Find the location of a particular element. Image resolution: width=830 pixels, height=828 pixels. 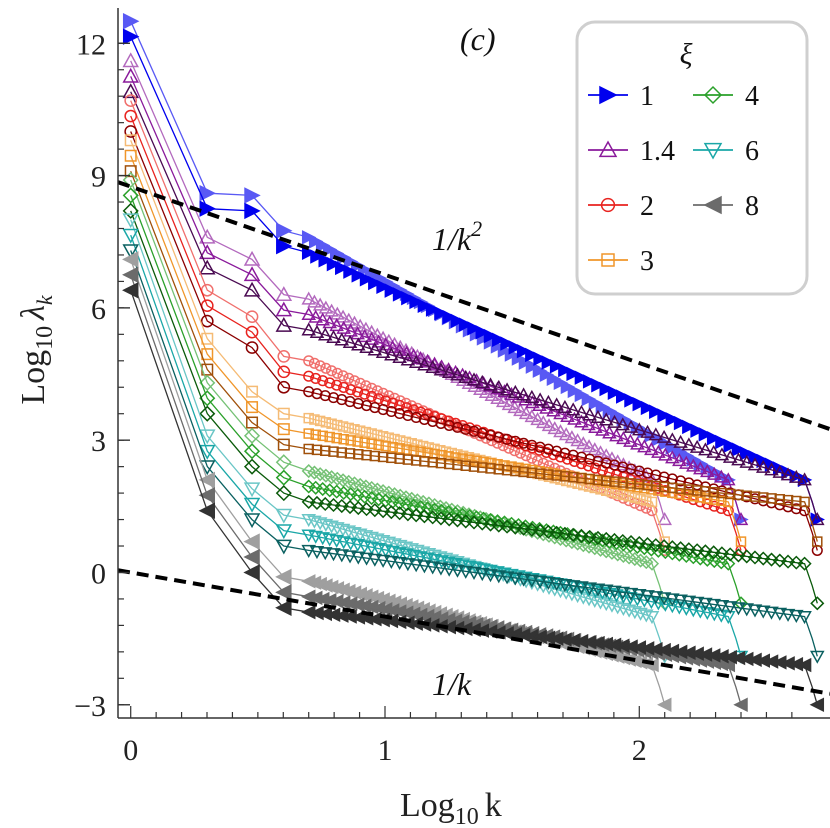

y-tick-label: 3 is located at coordinates (98, 441).